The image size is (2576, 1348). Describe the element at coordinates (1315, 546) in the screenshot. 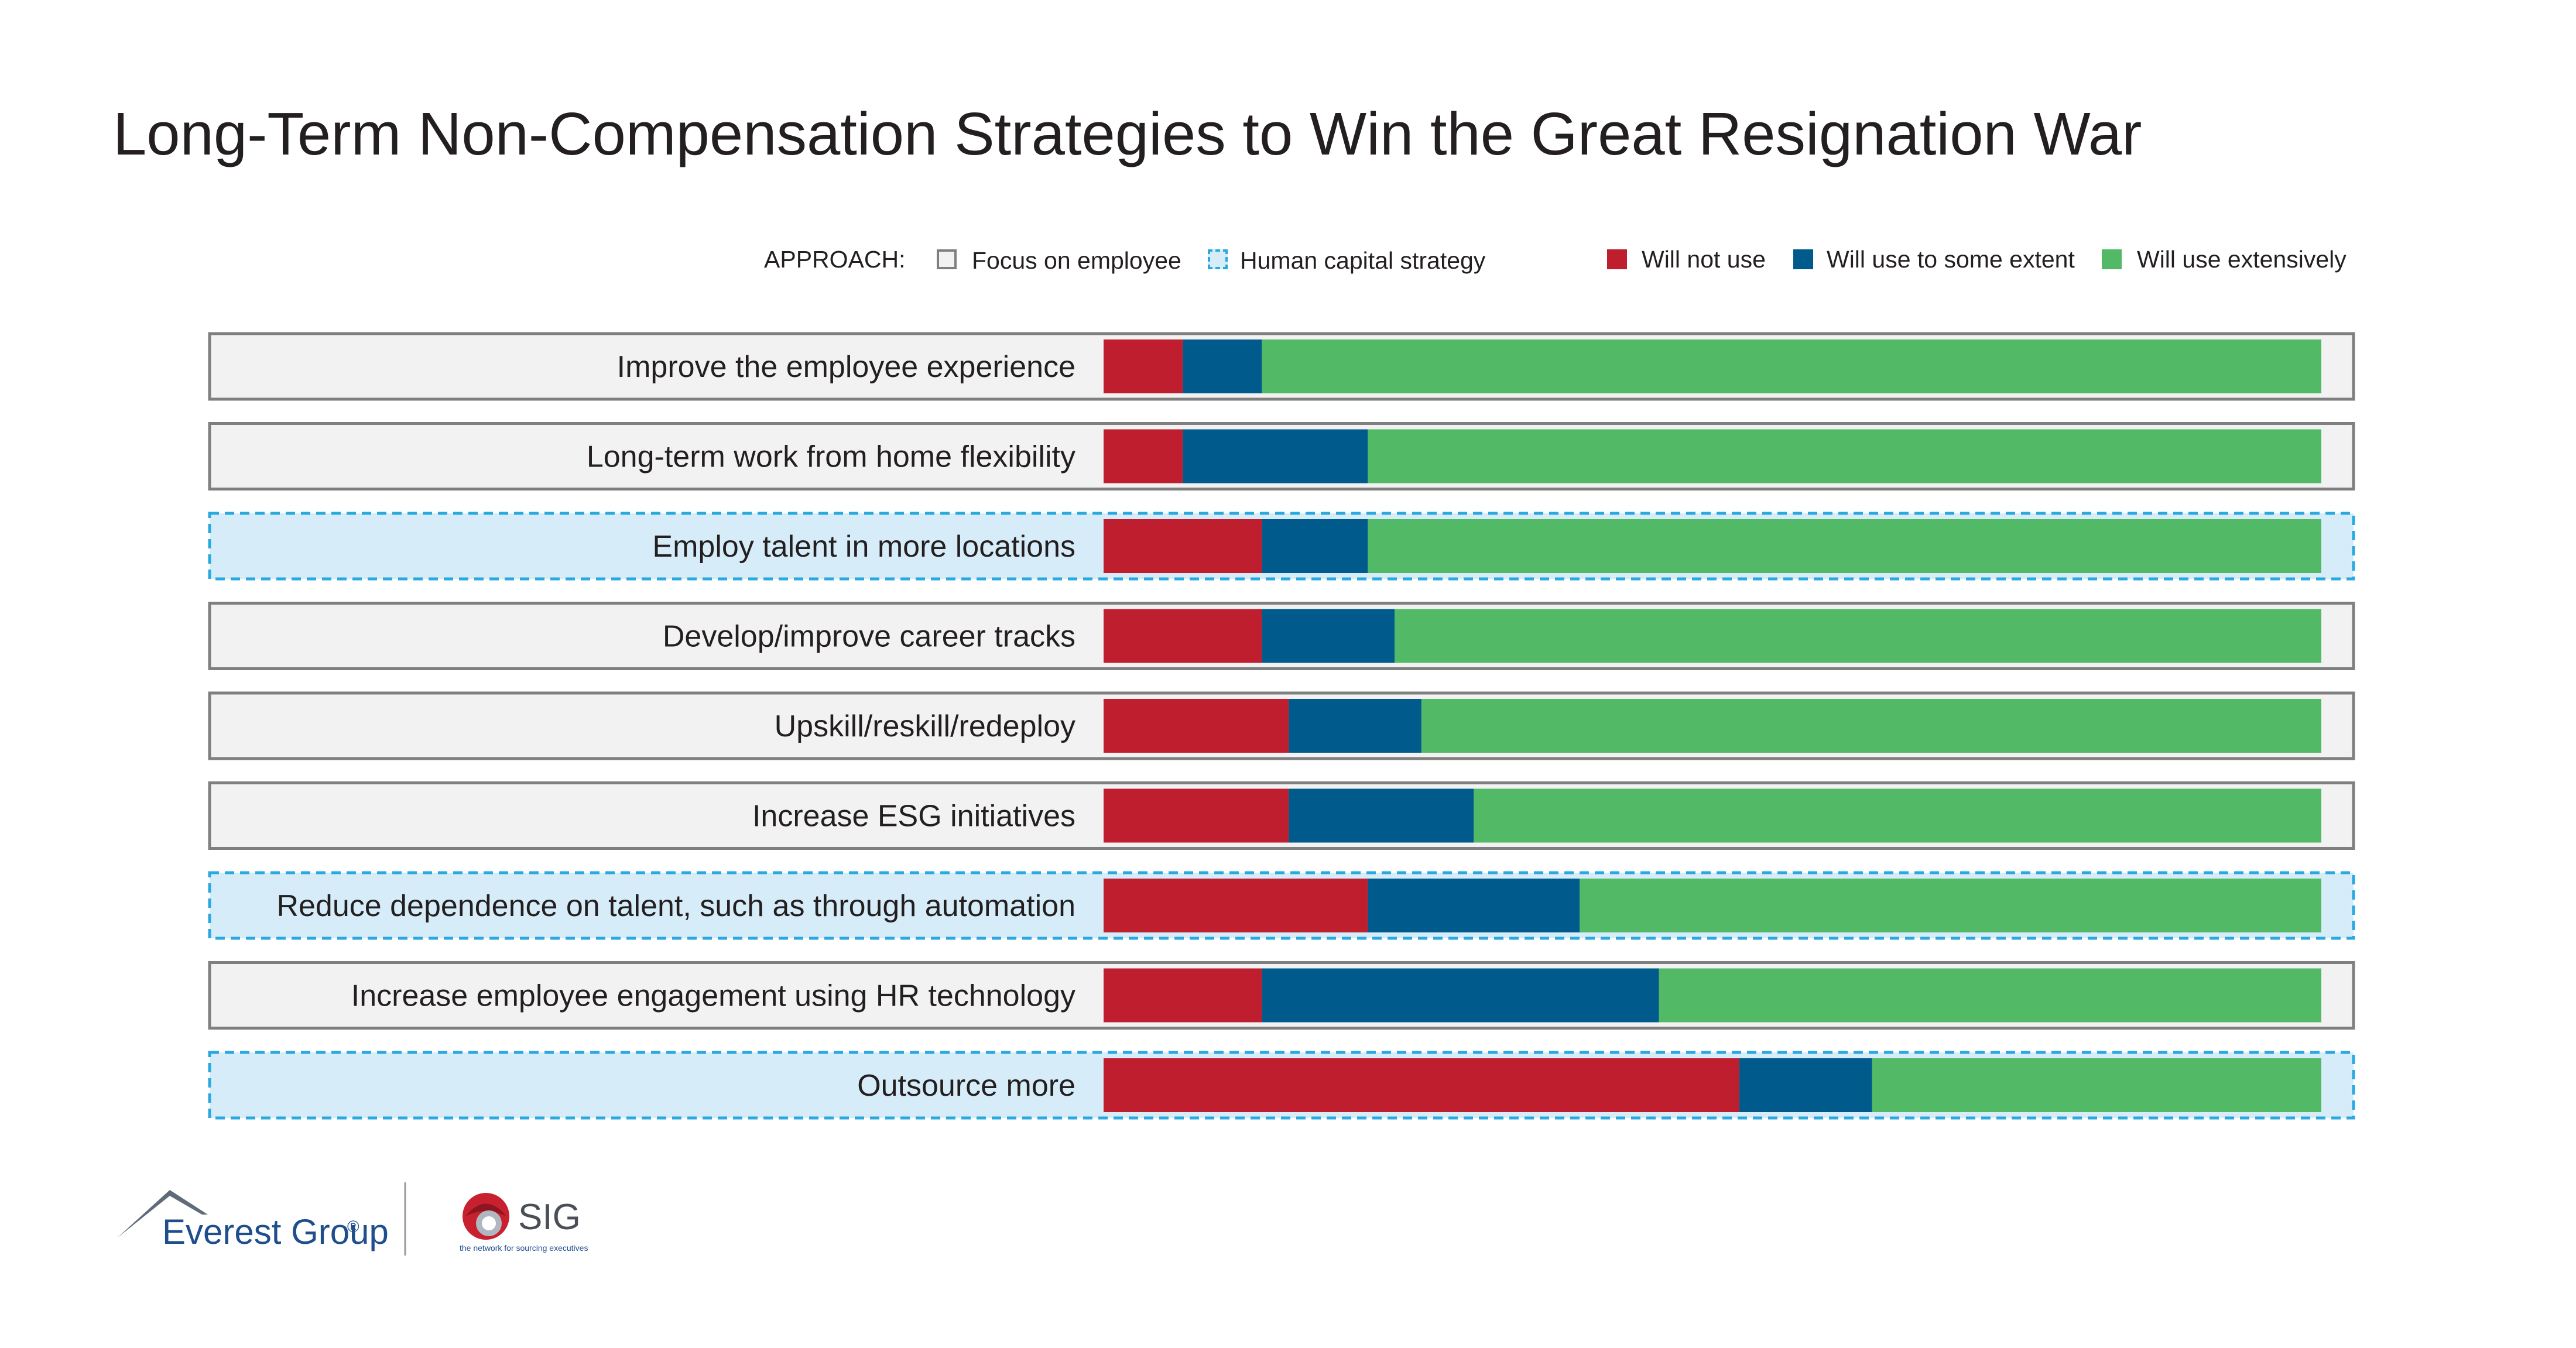

I see `bar-will-use-to-some-extent-employ-talent-in-more-locations` at that location.